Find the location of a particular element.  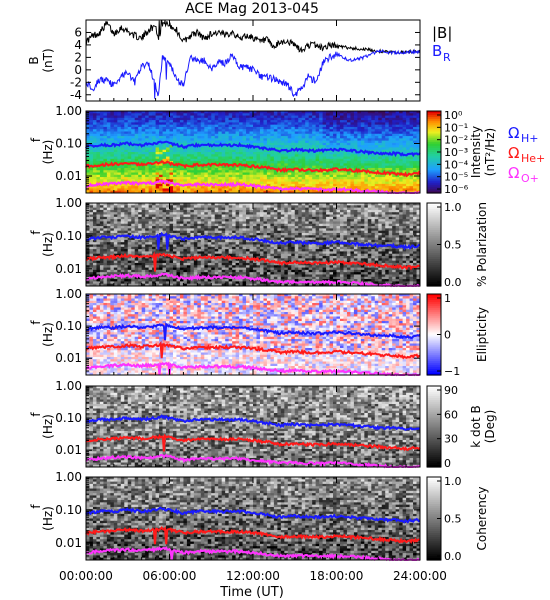

colorbar-tick-label: 10⁻⁵ is located at coordinates (456, 177).